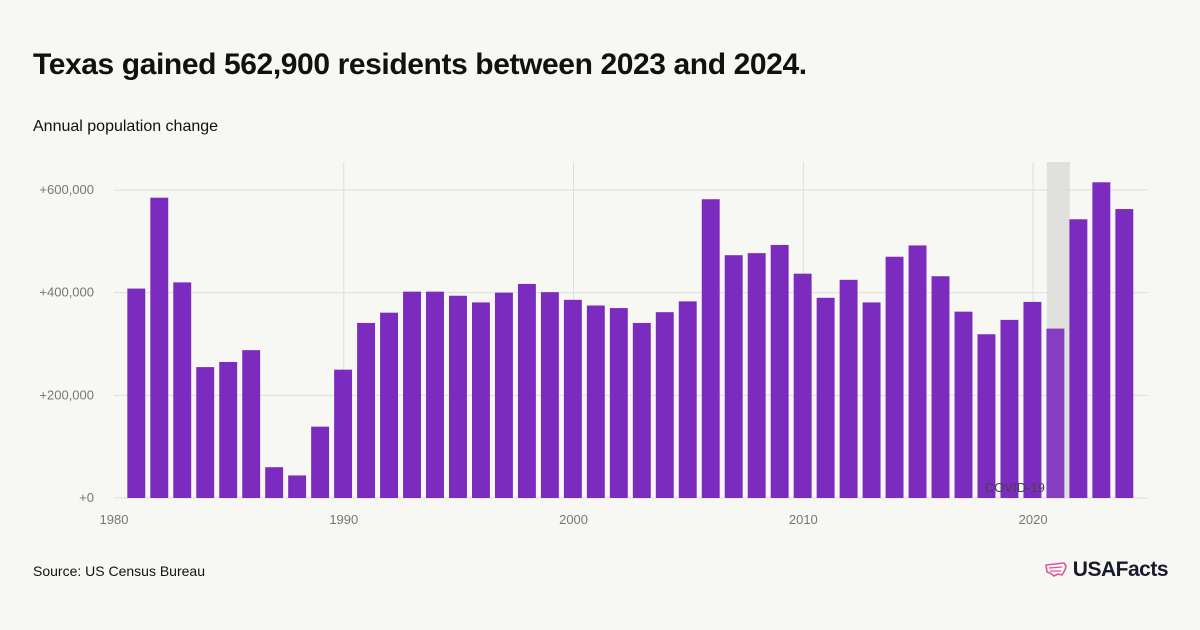  Describe the element at coordinates (963, 404) in the screenshot. I see `bar-2017` at that location.